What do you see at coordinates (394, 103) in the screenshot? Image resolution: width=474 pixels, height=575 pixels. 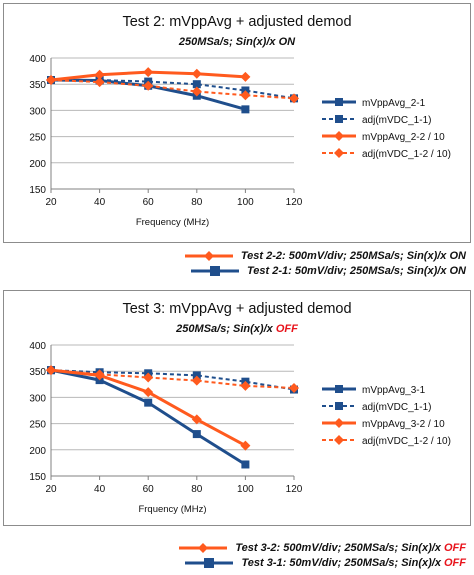 I see `legend-label: mVppAvg_2-1` at bounding box center [394, 103].